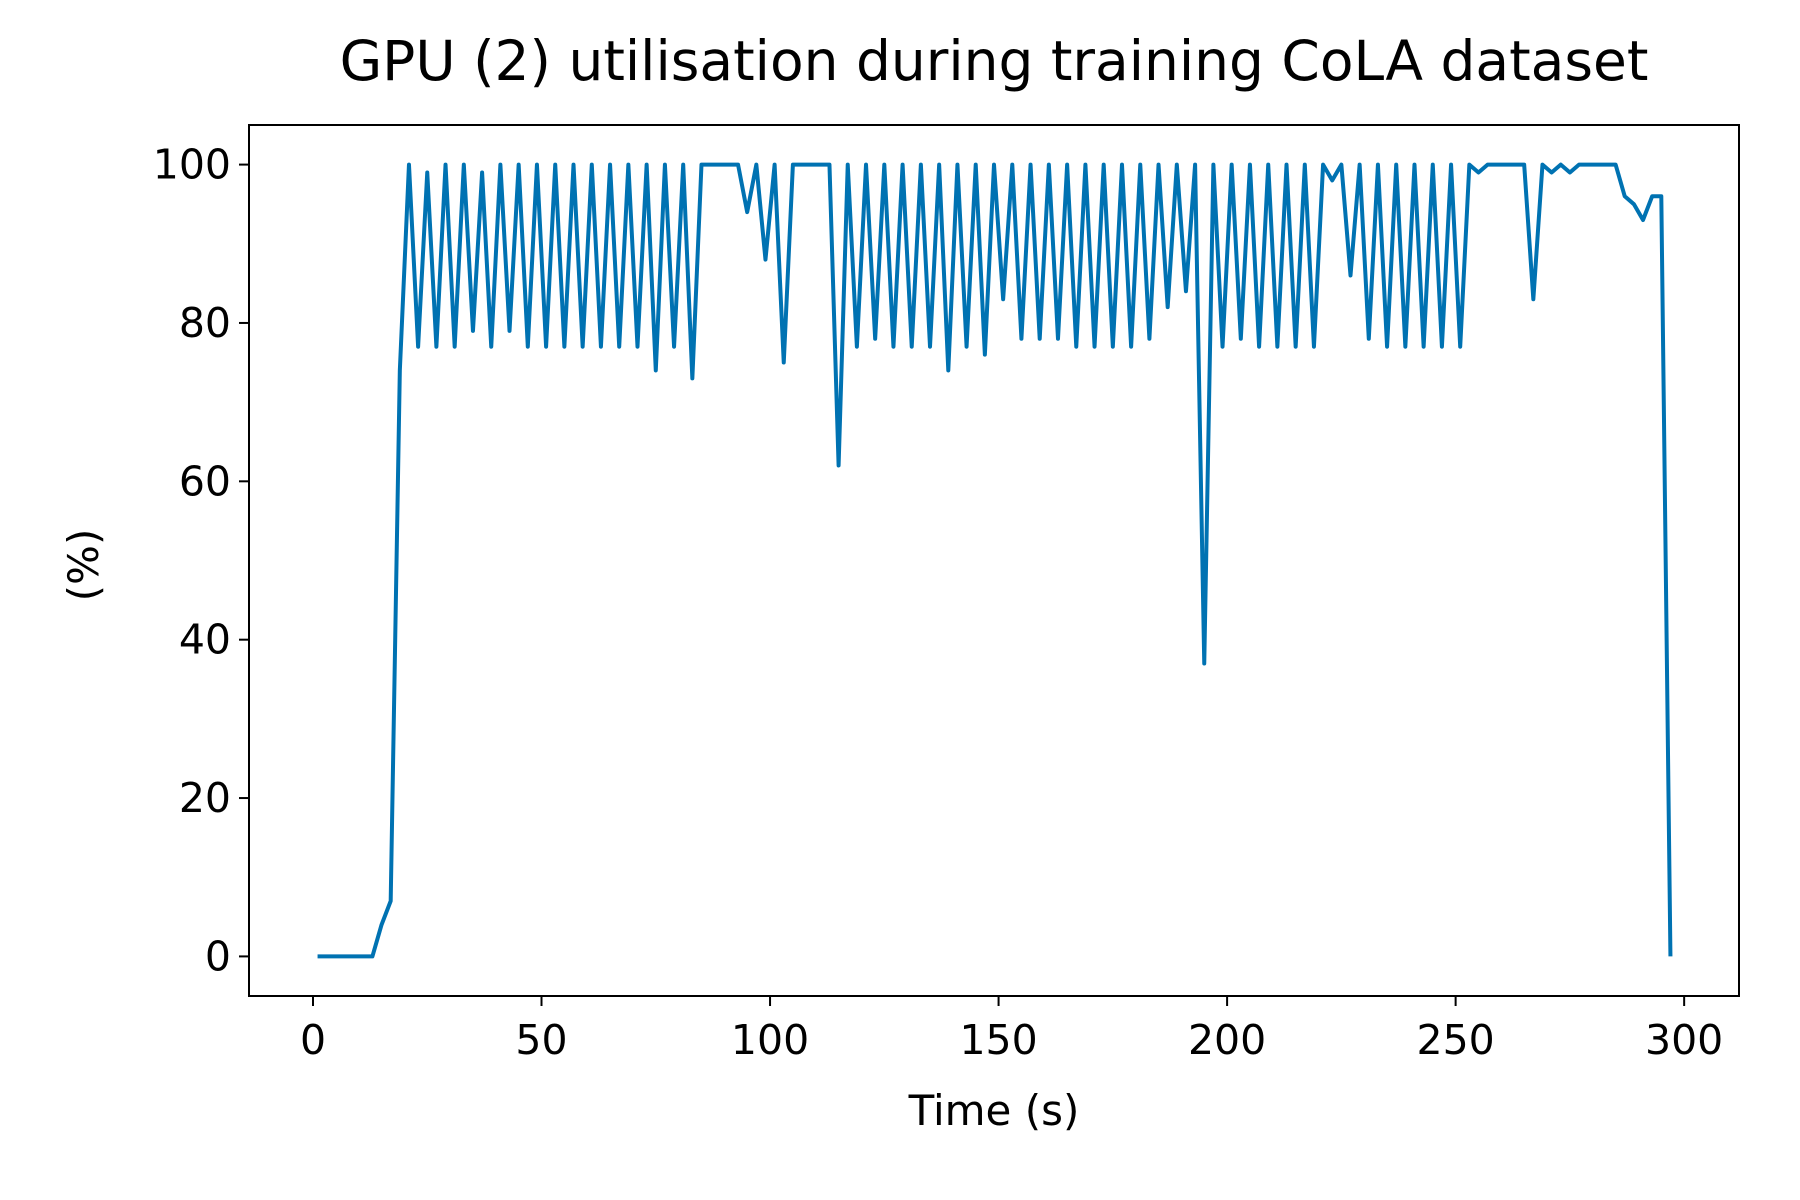  I want to click on x-tick-label: 200, so click(1227, 1040).